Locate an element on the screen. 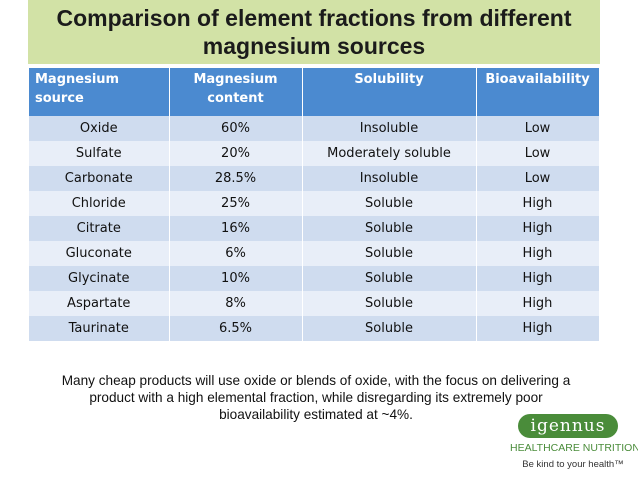  cell-source: Carbonate is located at coordinates (99, 178).